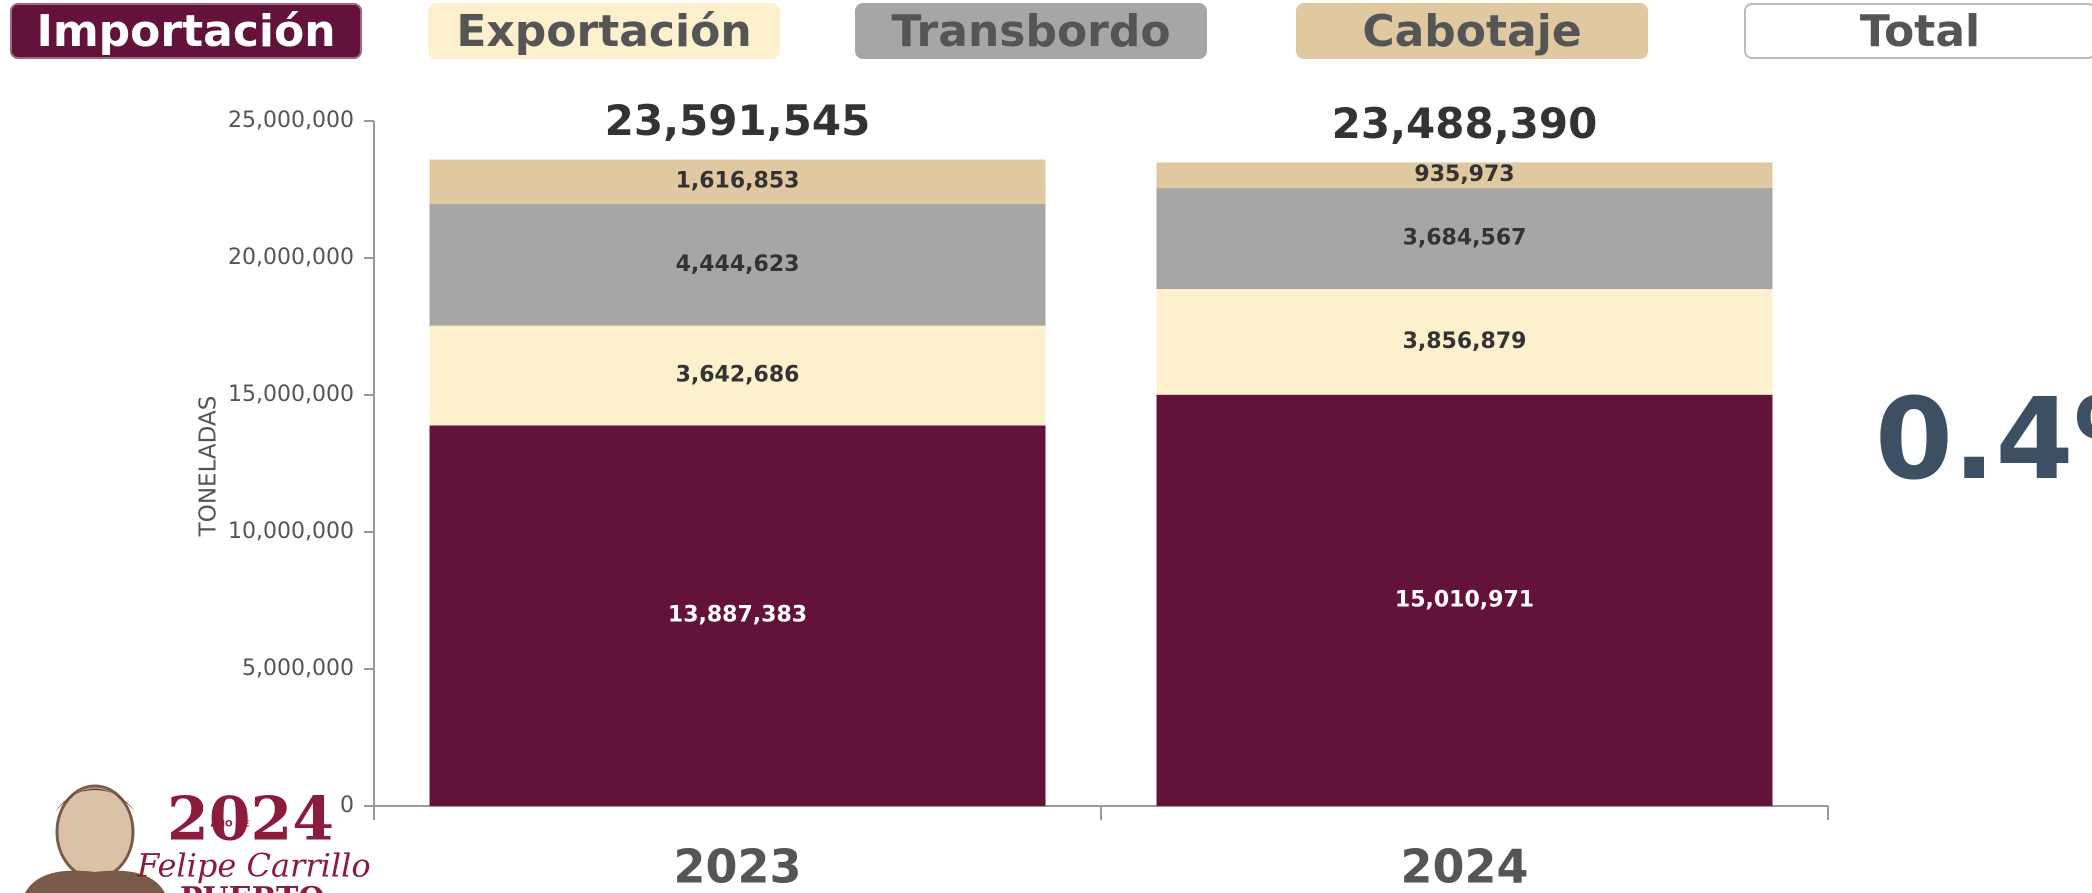 The height and width of the screenshot is (893, 2092). I want to click on x-tick-label: 2023, so click(737, 866).